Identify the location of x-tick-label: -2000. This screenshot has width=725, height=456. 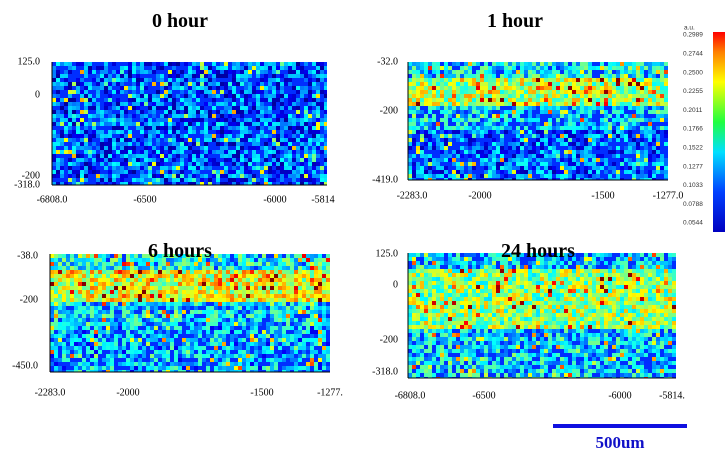
(127, 392).